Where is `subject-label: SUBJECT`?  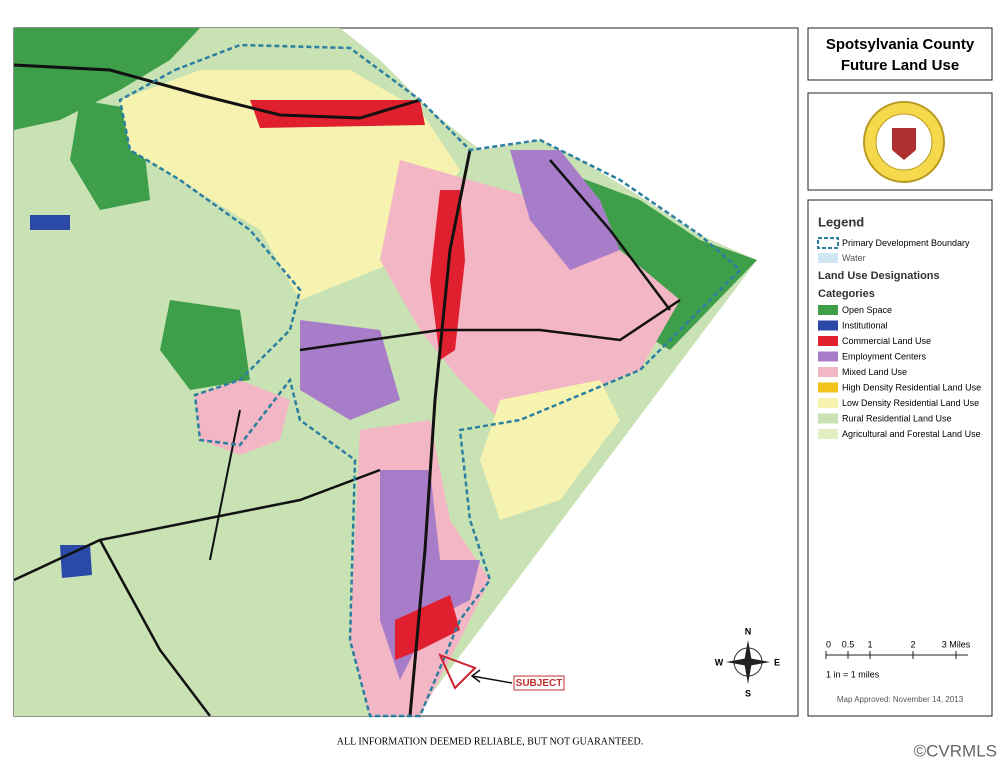 subject-label: SUBJECT is located at coordinates (539, 683).